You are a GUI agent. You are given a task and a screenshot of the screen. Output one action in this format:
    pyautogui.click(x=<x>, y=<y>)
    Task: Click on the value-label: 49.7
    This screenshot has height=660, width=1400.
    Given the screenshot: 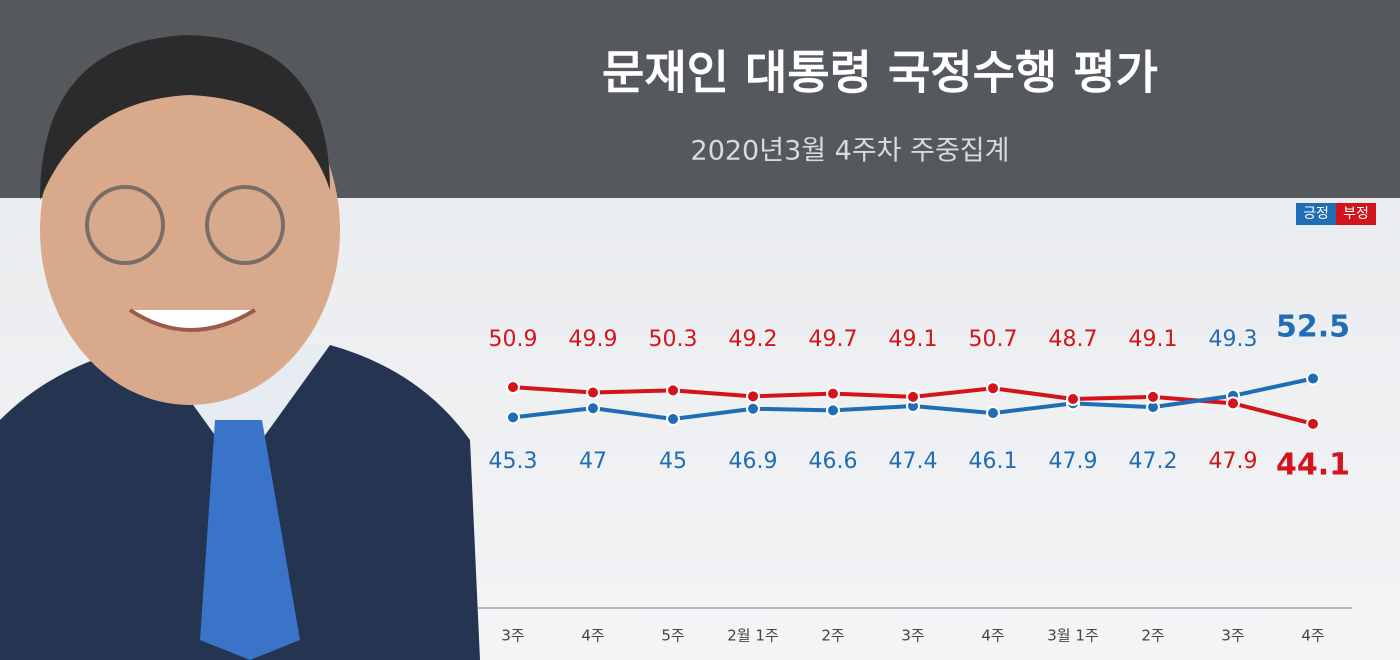 What is the action you would take?
    pyautogui.click(x=833, y=339)
    